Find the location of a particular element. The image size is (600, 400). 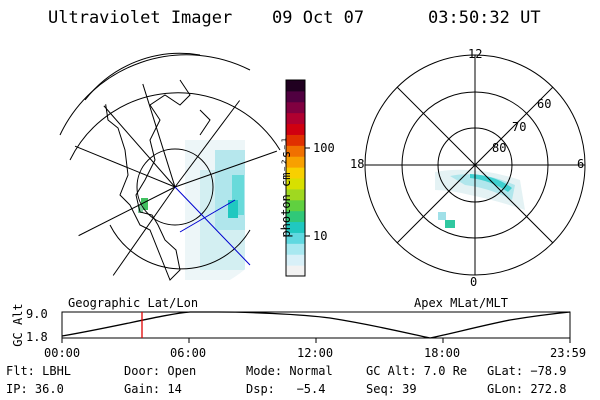

altitude-xtick-0000: 00:00 is located at coordinates (62, 353).